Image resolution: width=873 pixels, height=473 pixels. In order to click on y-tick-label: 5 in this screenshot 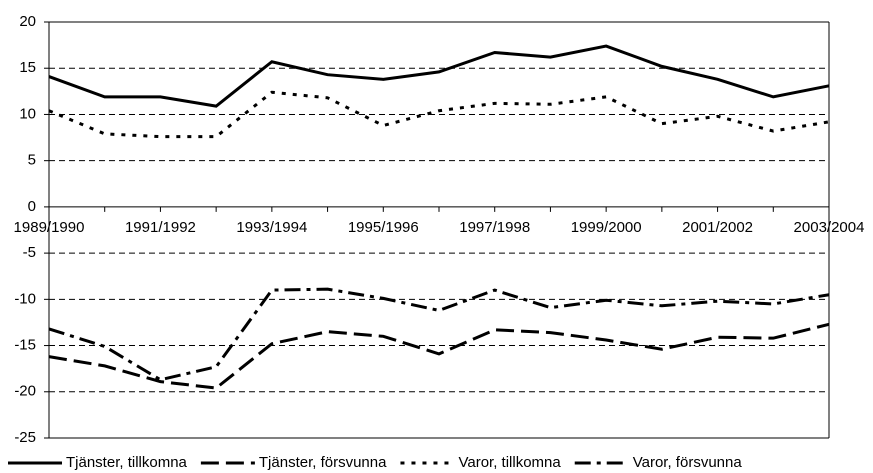, I will do `click(32, 160)`.